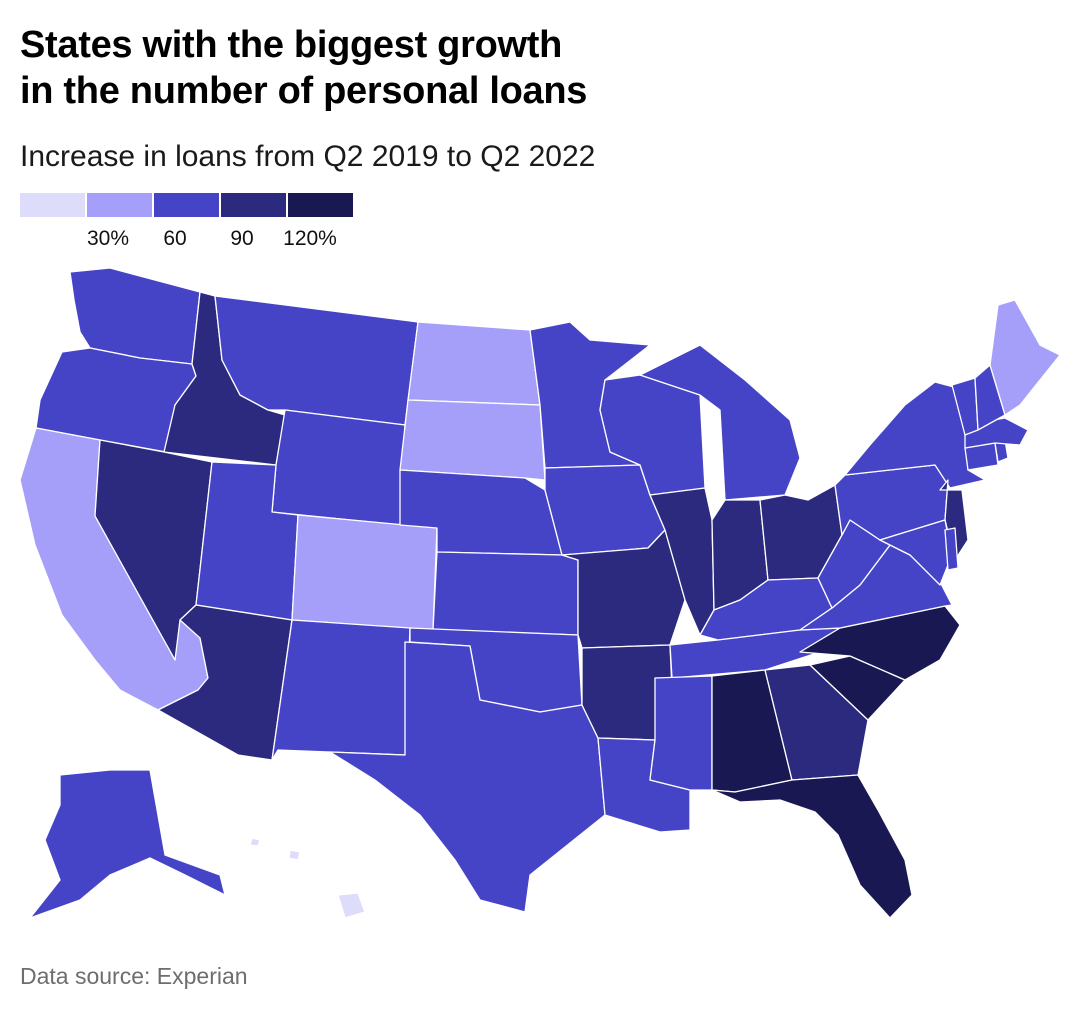 Image resolution: width=1080 pixels, height=1012 pixels. What do you see at coordinates (467, 777) in the screenshot?
I see `state-texas` at bounding box center [467, 777].